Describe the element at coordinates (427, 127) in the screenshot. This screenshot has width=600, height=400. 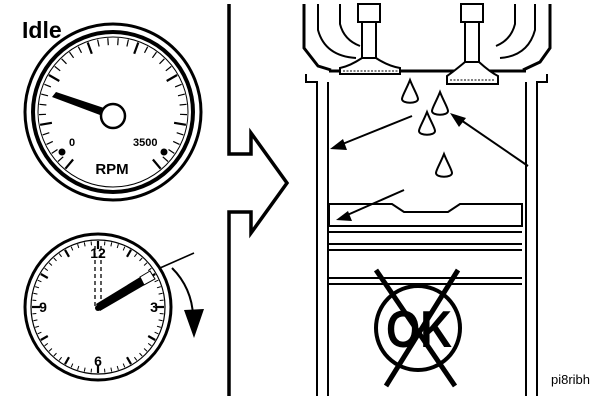
I see `fuel-droplets` at that location.